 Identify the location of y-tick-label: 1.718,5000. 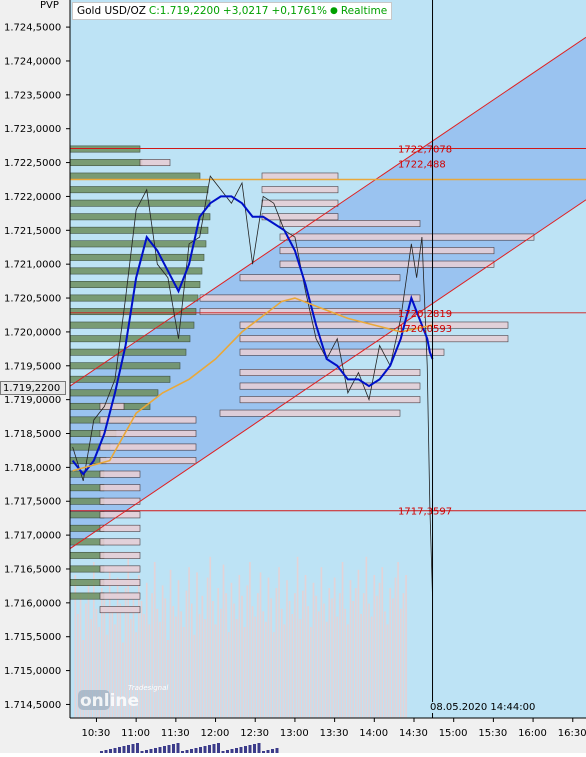
(32, 434).